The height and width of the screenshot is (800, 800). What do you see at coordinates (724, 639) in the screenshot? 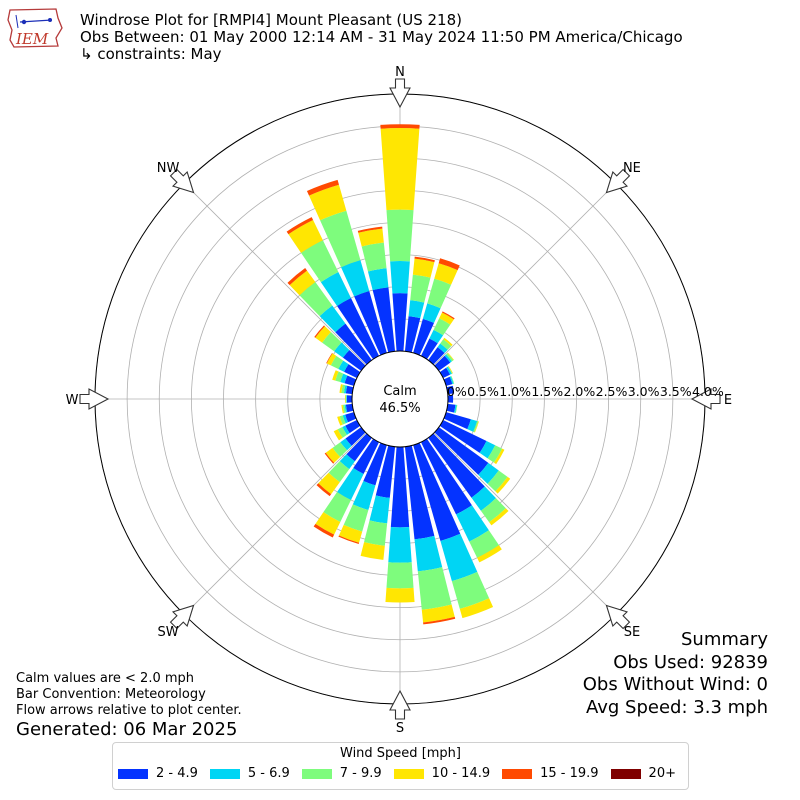
I see `summary-heading: Summary` at bounding box center [724, 639].